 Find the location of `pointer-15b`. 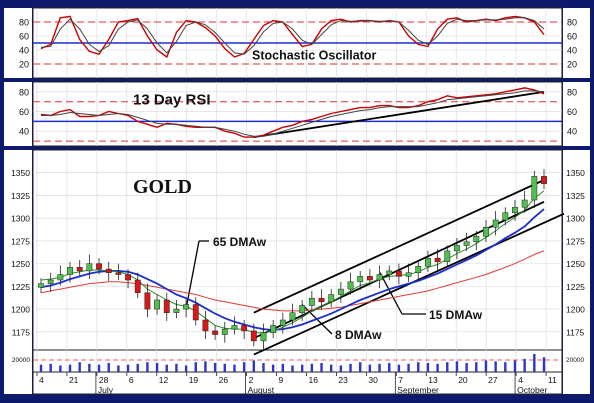

pointer-15b is located at coordinates (391, 293).